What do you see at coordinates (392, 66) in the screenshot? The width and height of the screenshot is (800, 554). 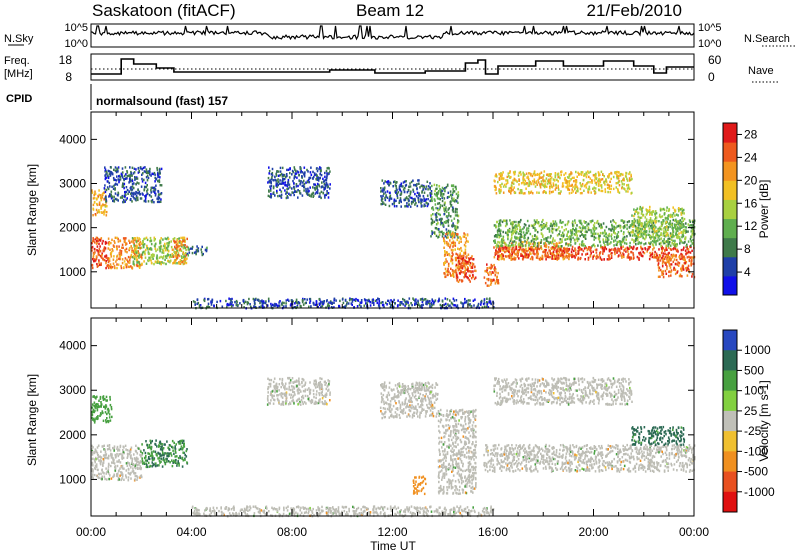 I see `freq-trace` at bounding box center [392, 66].